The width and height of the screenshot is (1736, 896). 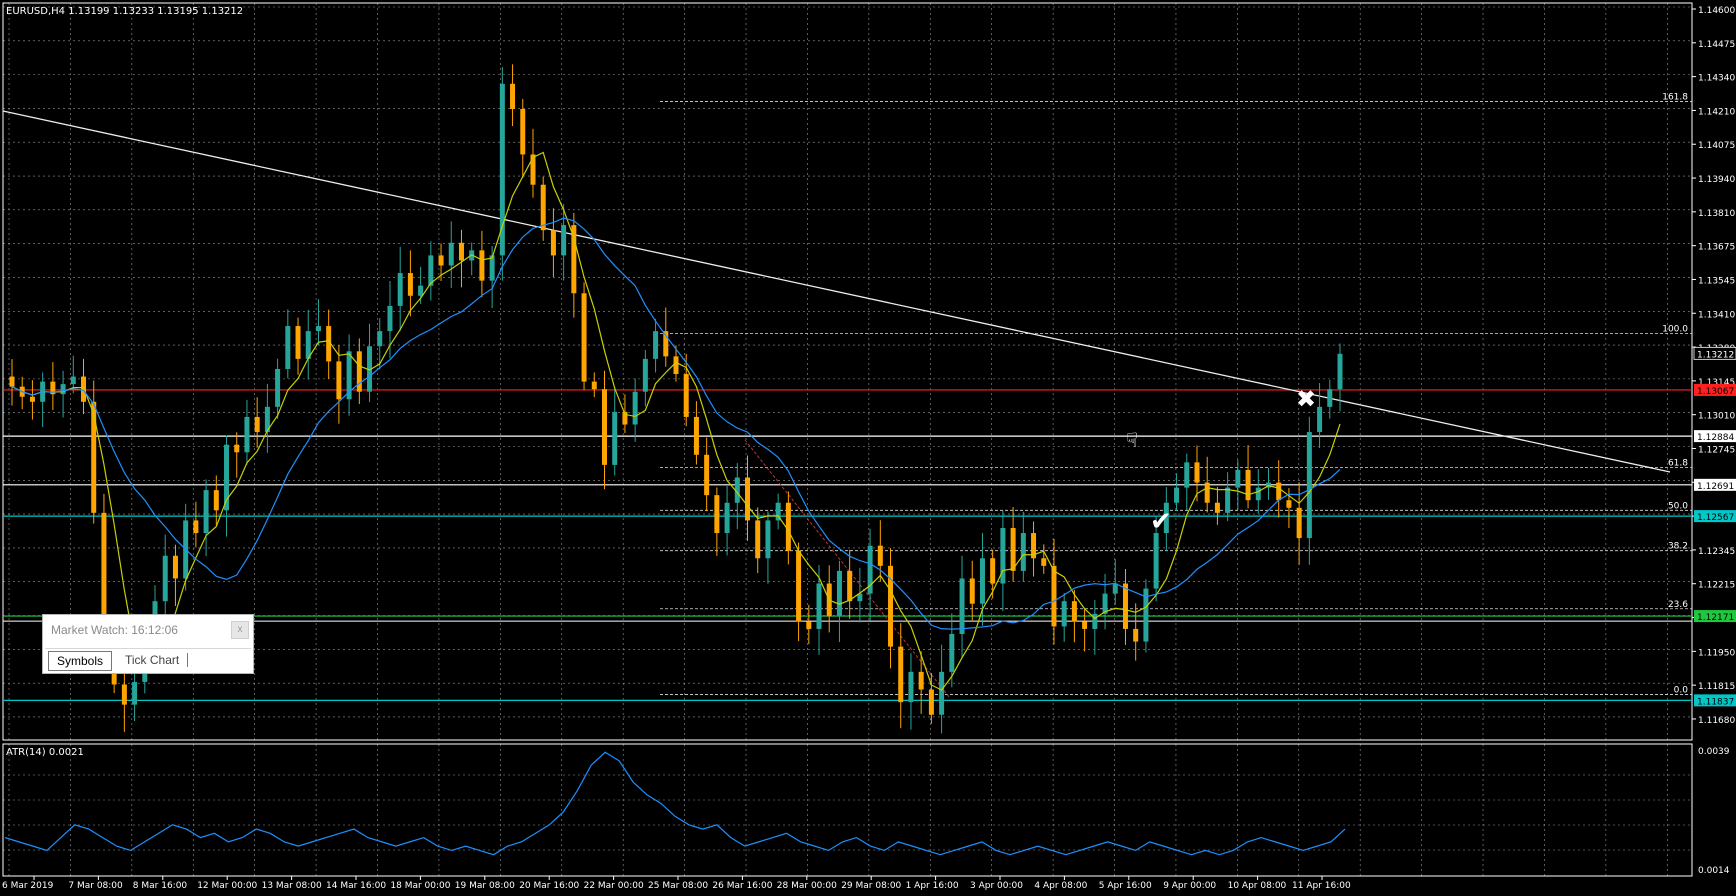 I want to click on fib-label: 0.0, so click(x=1681, y=691).